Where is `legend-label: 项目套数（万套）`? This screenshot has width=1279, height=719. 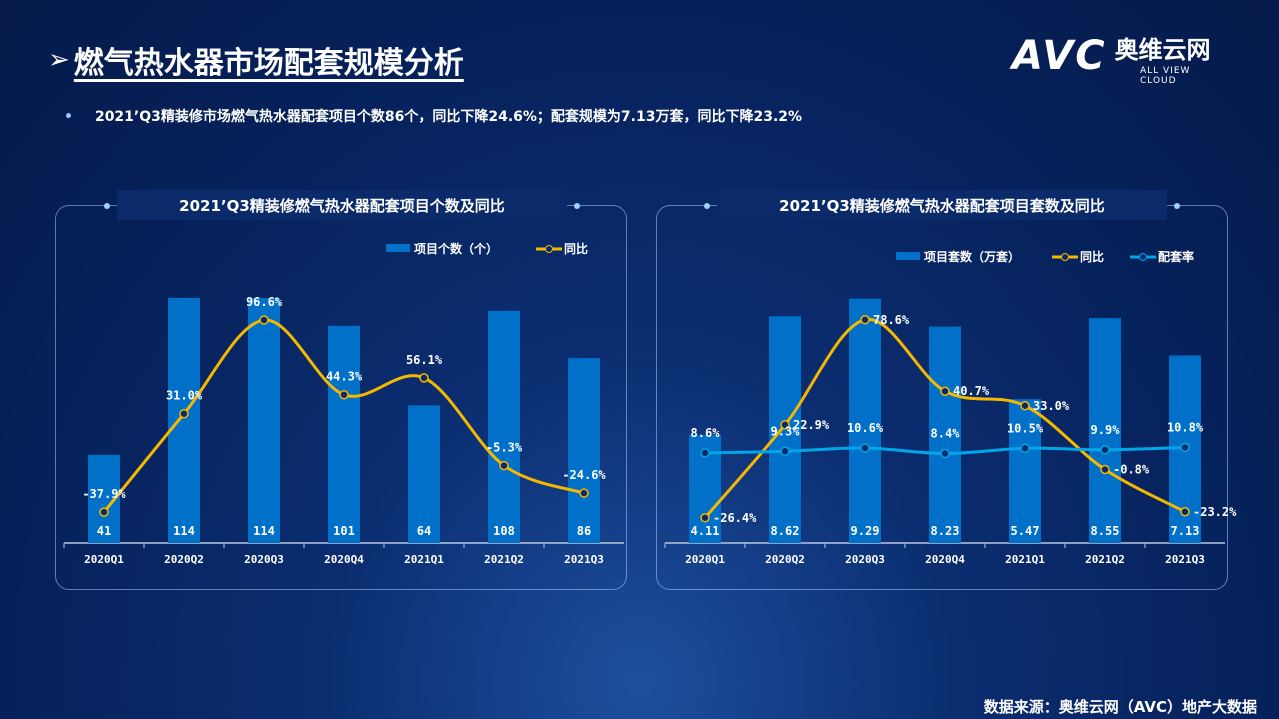 legend-label: 项目套数（万套） is located at coordinates (972, 256).